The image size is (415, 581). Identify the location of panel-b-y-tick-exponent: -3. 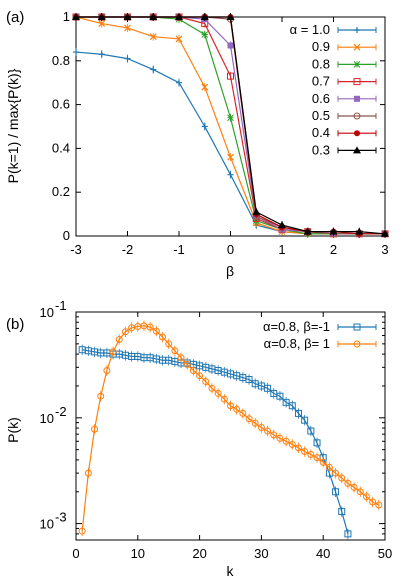
(61, 517).